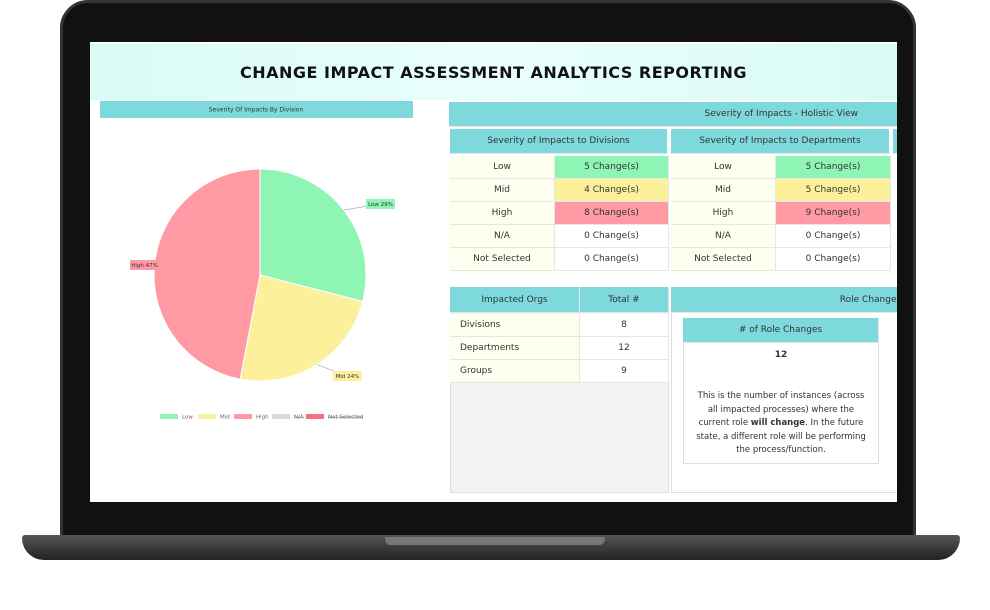  I want to click on org-name: Divisions, so click(515, 325).